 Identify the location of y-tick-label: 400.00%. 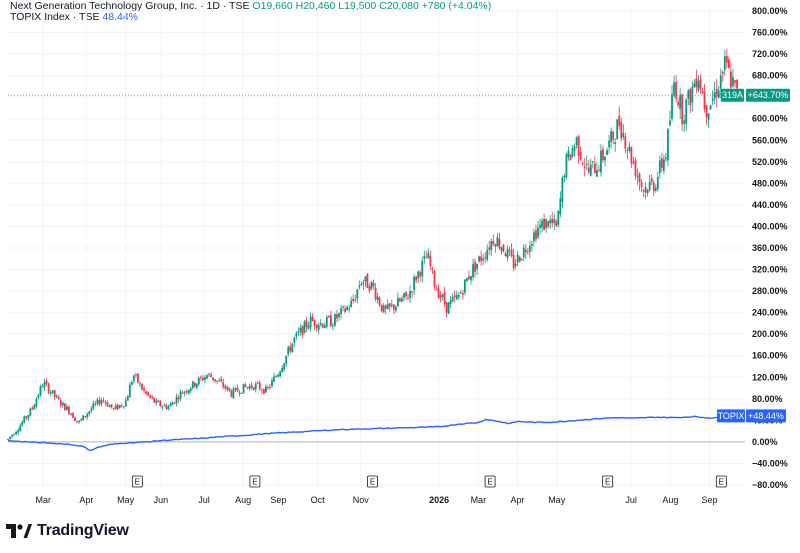
(770, 226).